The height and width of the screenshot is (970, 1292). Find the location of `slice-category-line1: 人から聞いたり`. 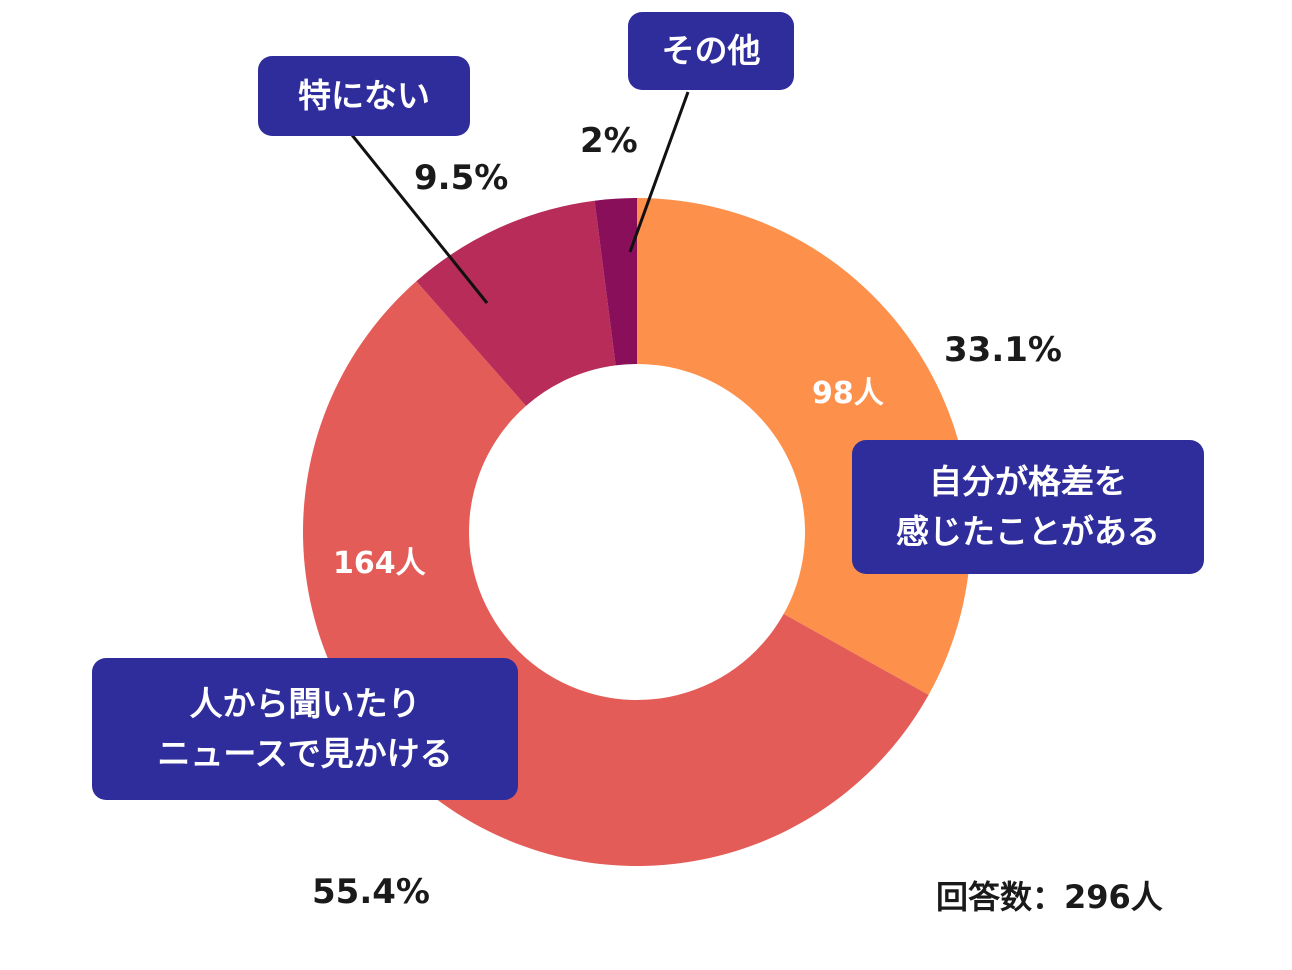

slice-category-line1: 人から聞いたり is located at coordinates (305, 703).